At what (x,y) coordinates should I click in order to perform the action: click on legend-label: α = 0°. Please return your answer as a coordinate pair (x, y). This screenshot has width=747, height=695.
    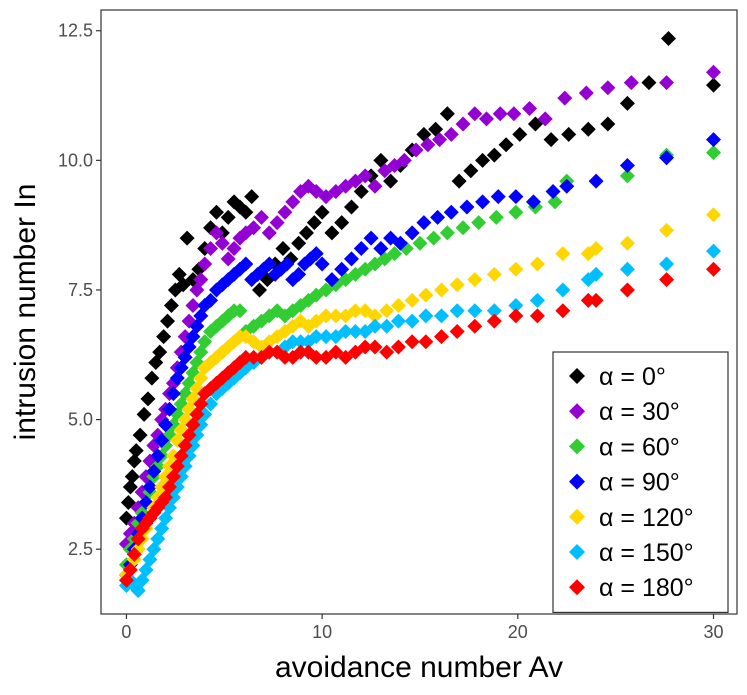
    Looking at the image, I should click on (632, 377).